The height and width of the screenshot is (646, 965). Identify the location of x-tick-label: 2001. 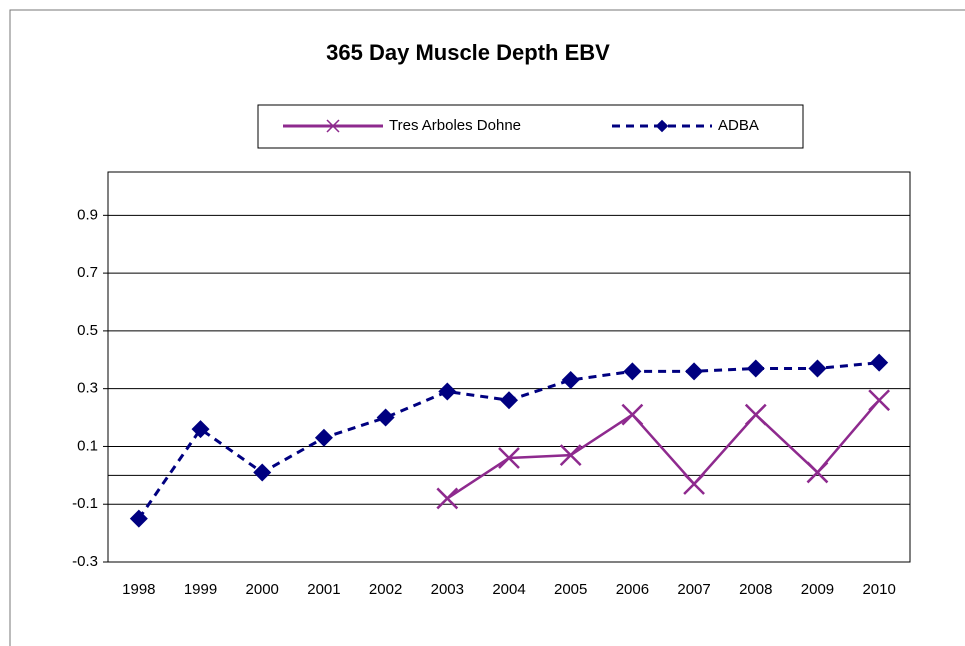
(323, 589).